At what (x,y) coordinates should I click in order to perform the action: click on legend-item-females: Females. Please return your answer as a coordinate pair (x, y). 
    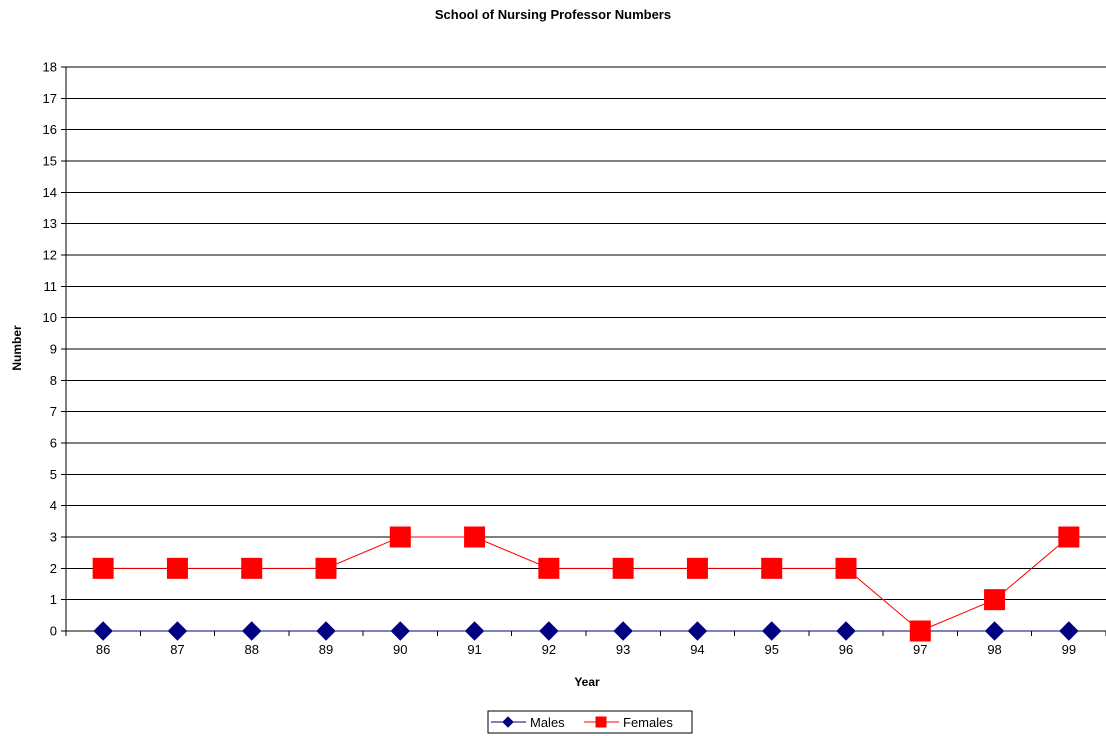
    Looking at the image, I should click on (628, 722).